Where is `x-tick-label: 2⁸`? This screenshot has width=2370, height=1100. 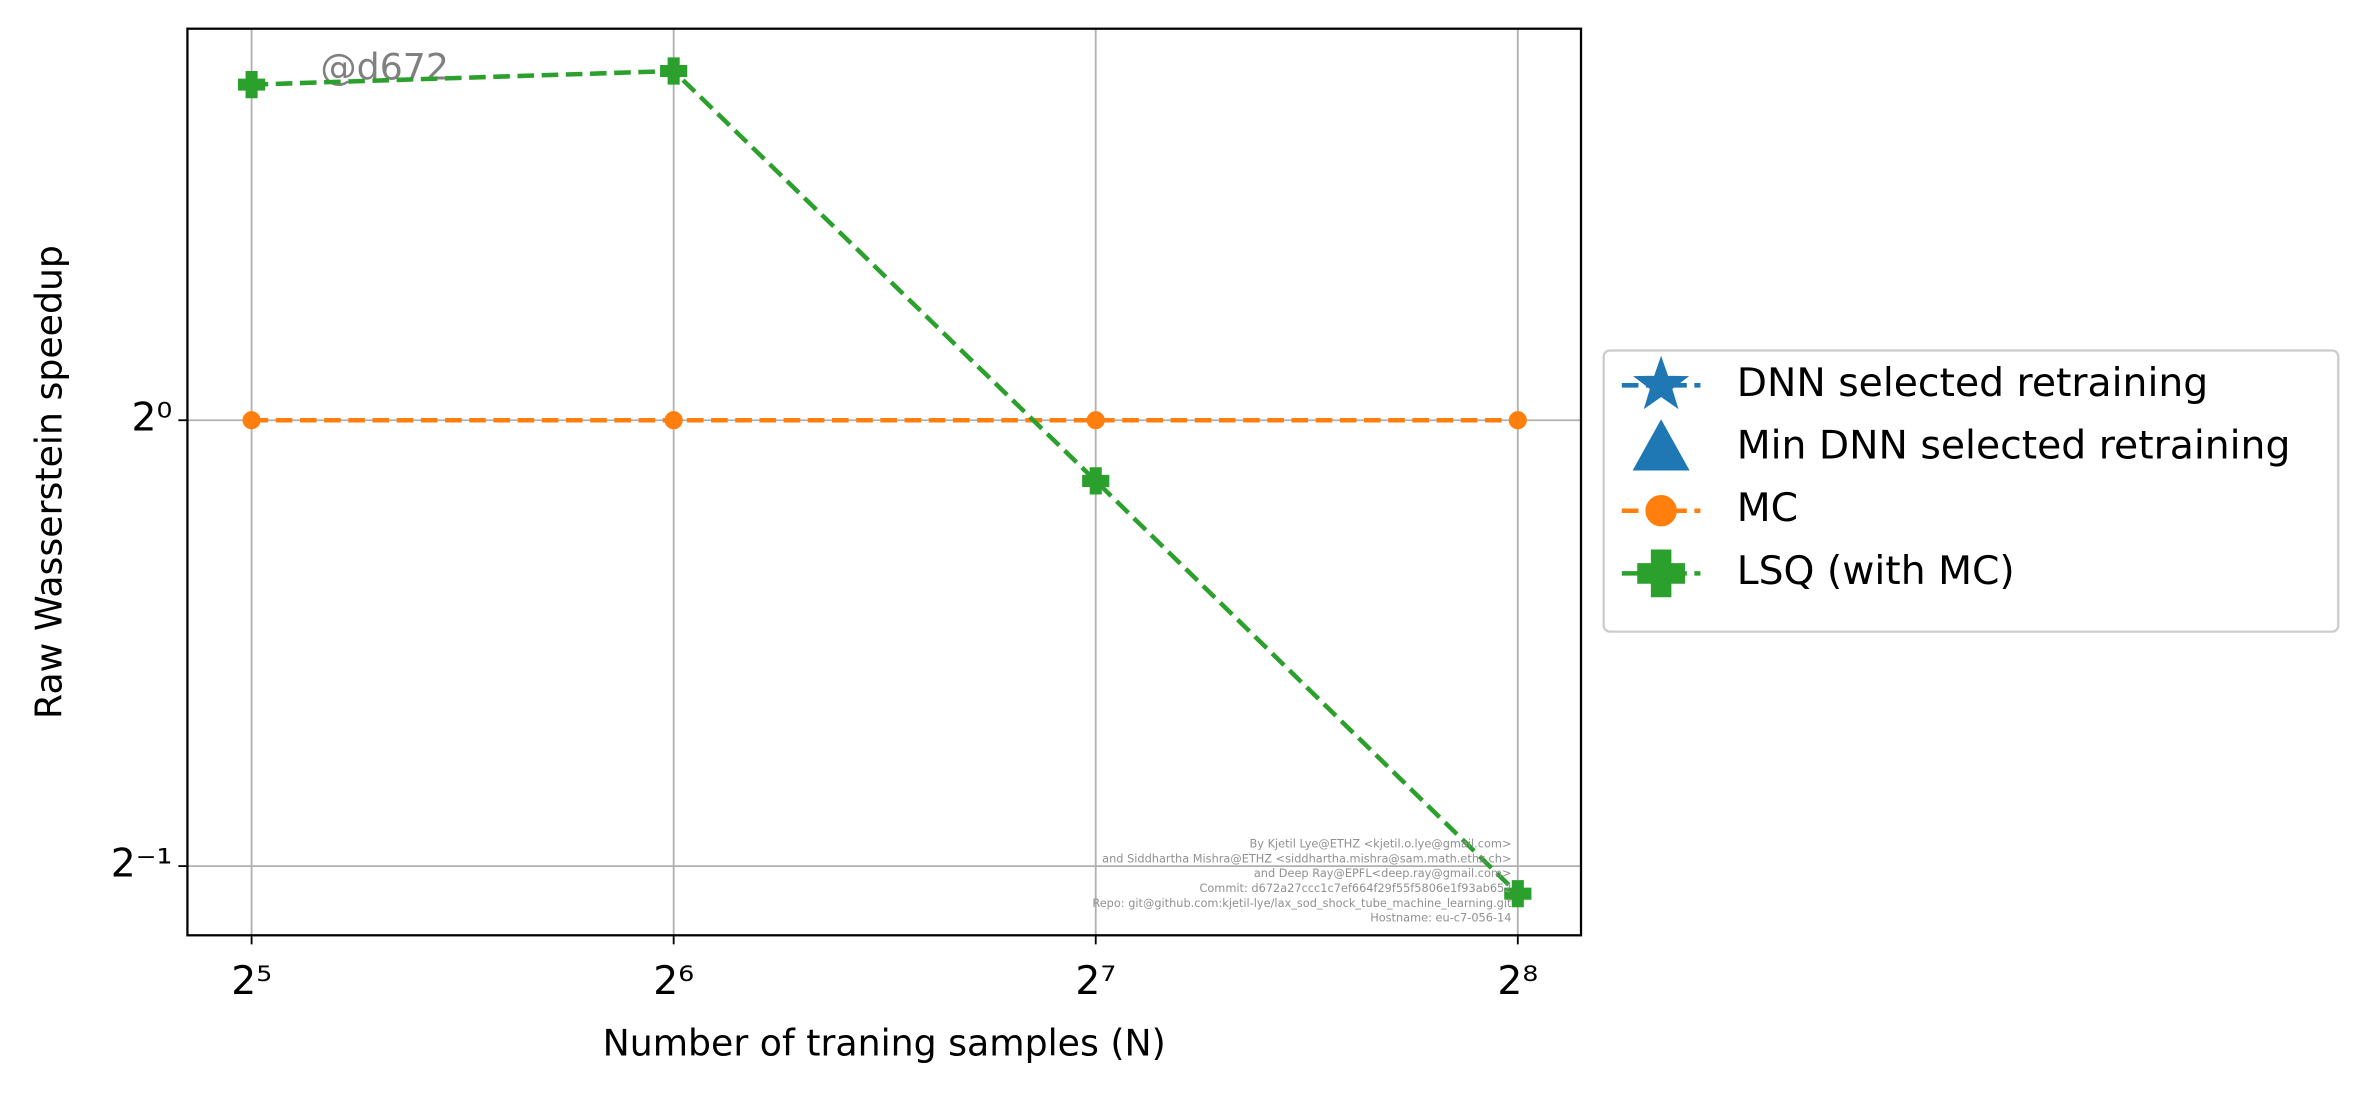 x-tick-label: 2⁸ is located at coordinates (1517, 981).